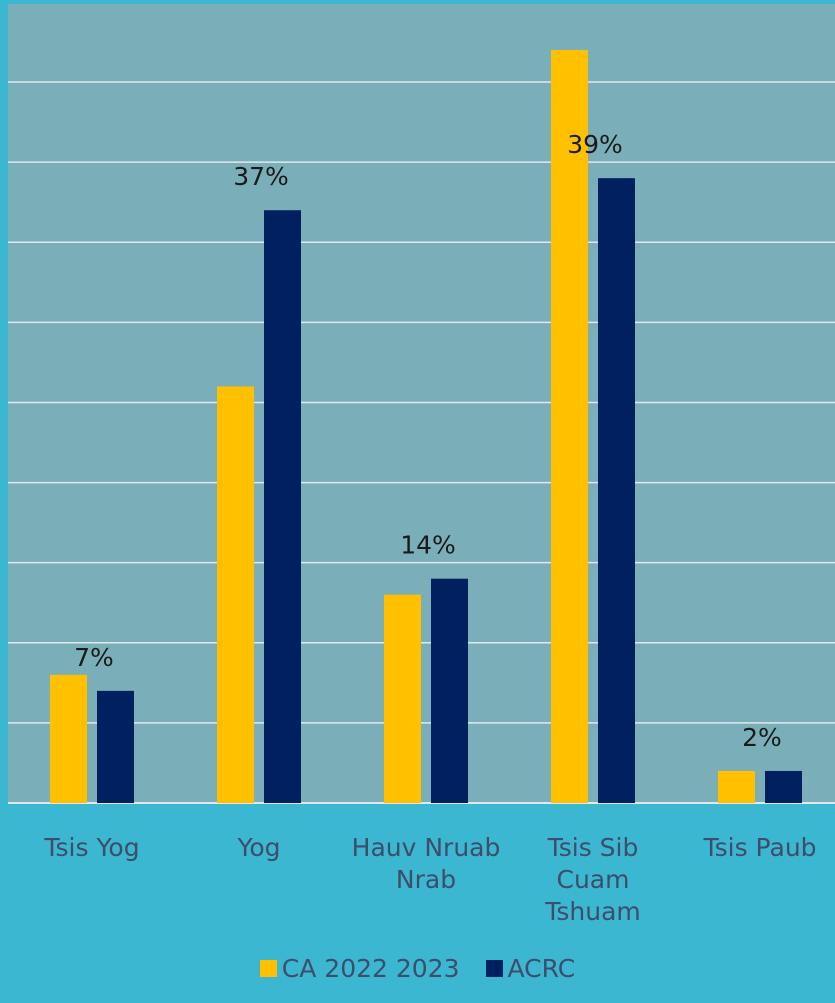 This screenshot has width=835, height=1003. Describe the element at coordinates (268, 968) in the screenshot. I see `legend-swatch-ca` at that location.